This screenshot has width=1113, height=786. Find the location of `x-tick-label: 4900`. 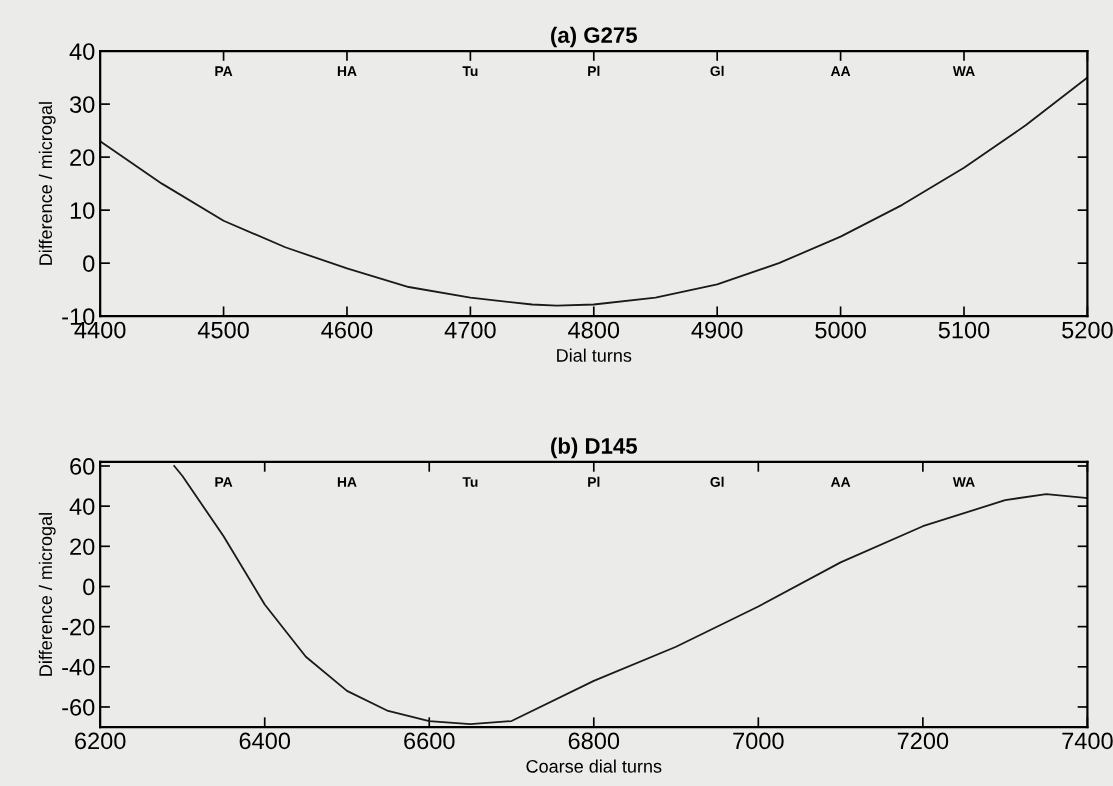

x-tick-label: 4900 is located at coordinates (717, 330).